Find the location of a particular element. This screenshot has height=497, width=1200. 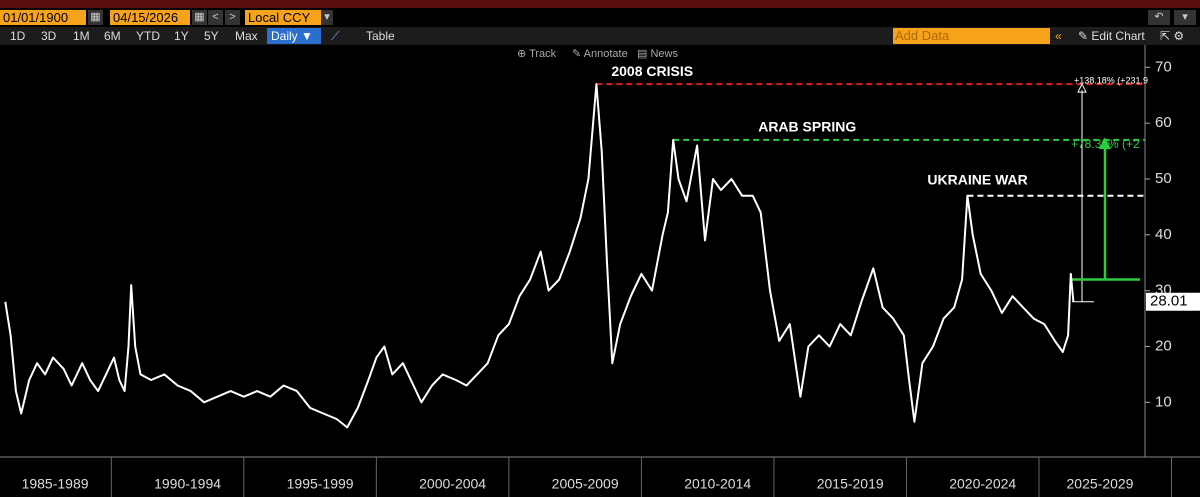

prev-button: < is located at coordinates (215, 17).